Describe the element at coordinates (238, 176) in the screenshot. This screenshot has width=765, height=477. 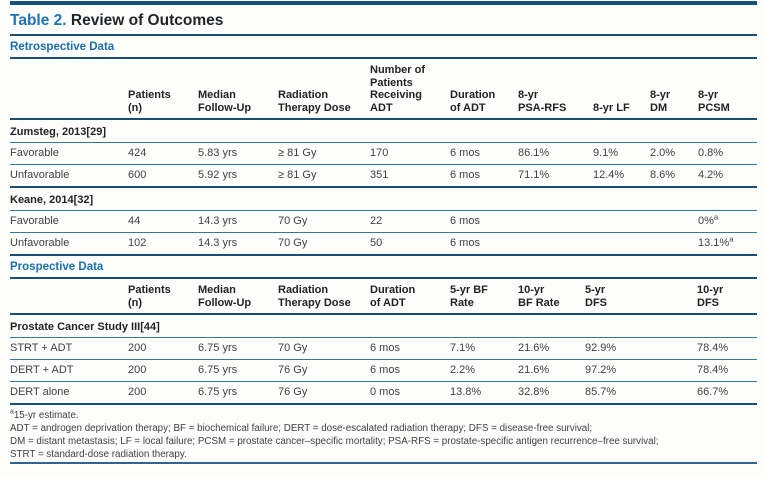
I see `table-cell: 5.92 yrs` at that location.